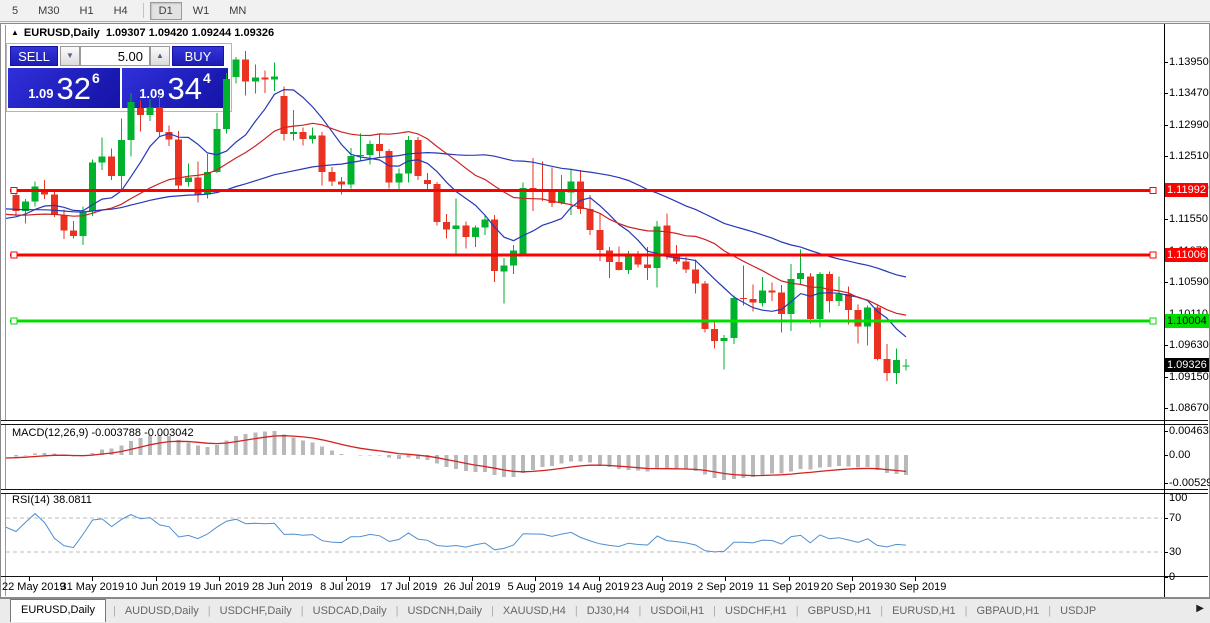 The height and width of the screenshot is (623, 1210). What do you see at coordinates (608, 611) in the screenshot?
I see `tab-dj30-h4: DJ30,H4` at bounding box center [608, 611].